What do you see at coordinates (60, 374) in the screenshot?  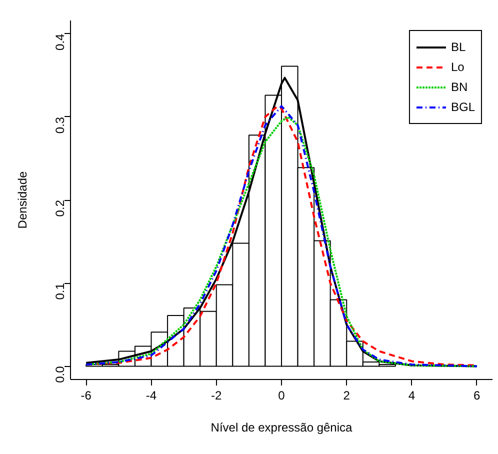 I see `y-tick-label: 0.0` at bounding box center [60, 374].